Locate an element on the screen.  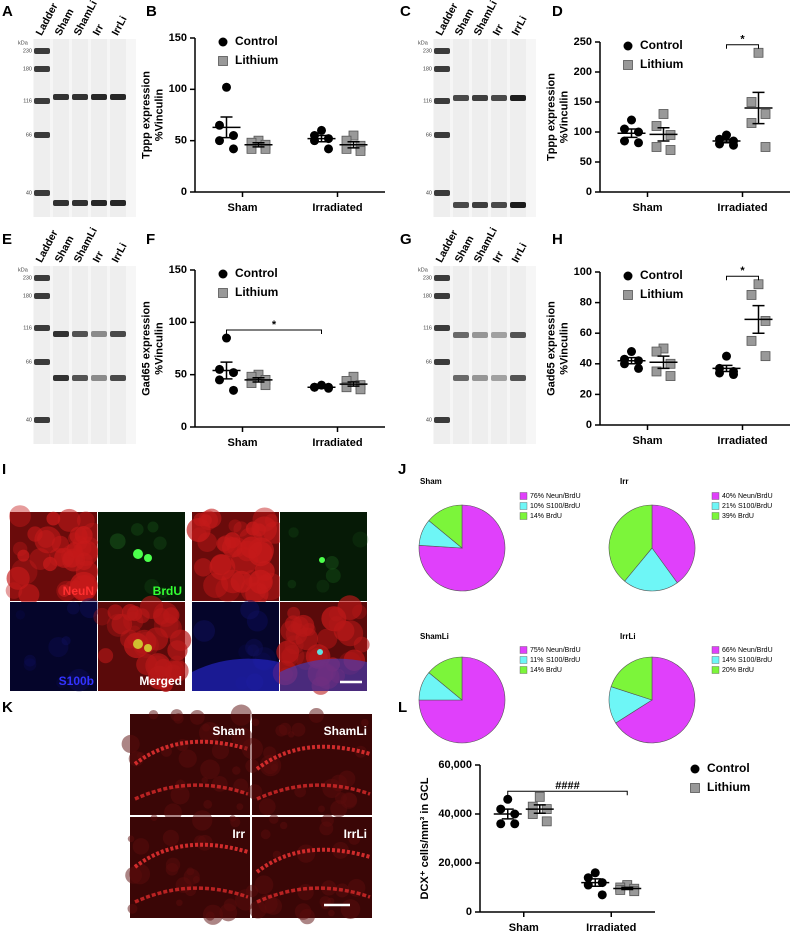
marker-label: 230 is located at coordinates (427, 51).